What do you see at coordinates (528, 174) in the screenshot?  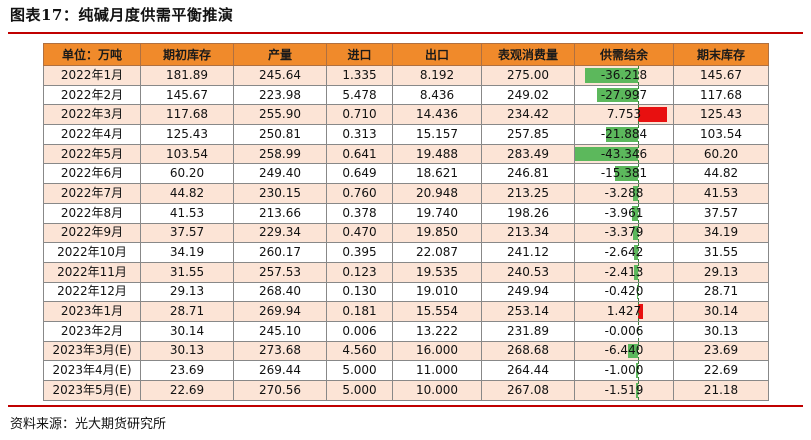 I see `apparent-consumption-cell: 246.81` at bounding box center [528, 174].